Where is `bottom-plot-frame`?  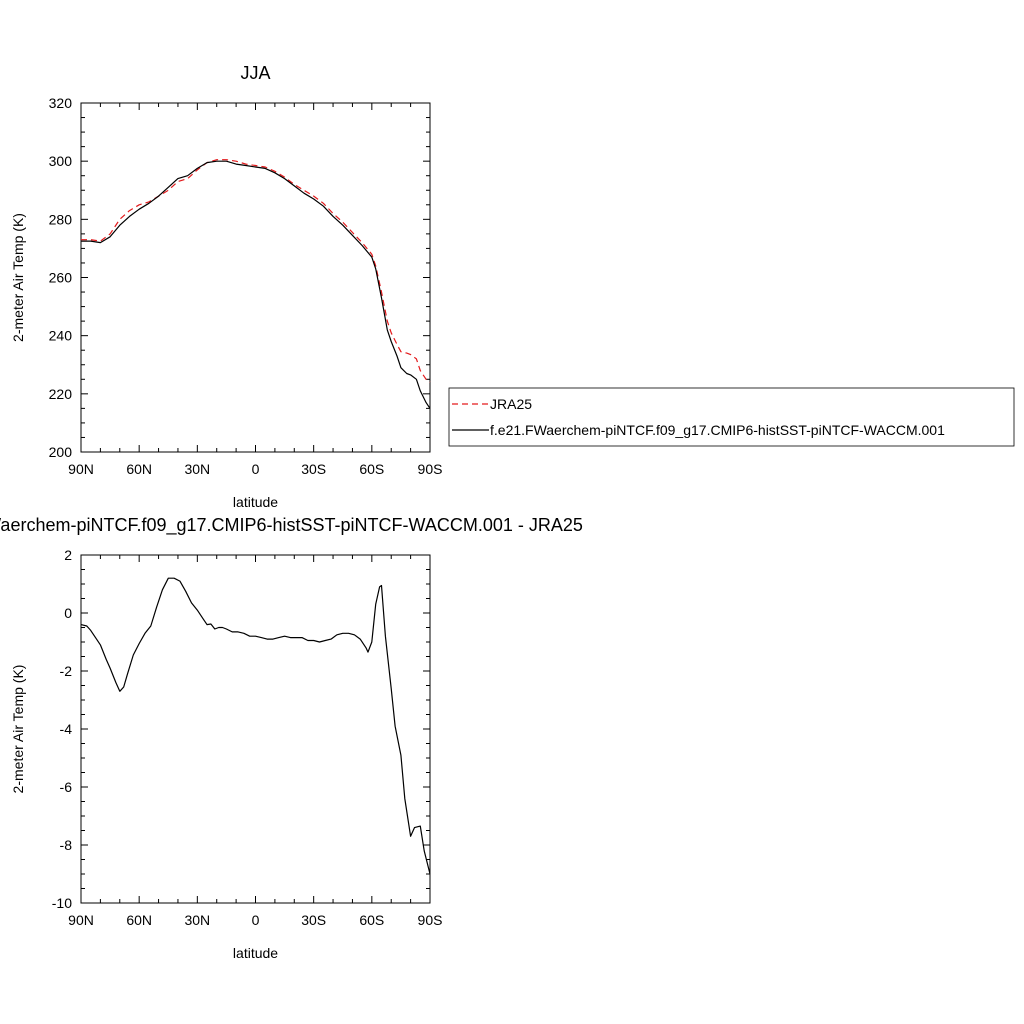
bottom-plot-frame is located at coordinates (255, 729).